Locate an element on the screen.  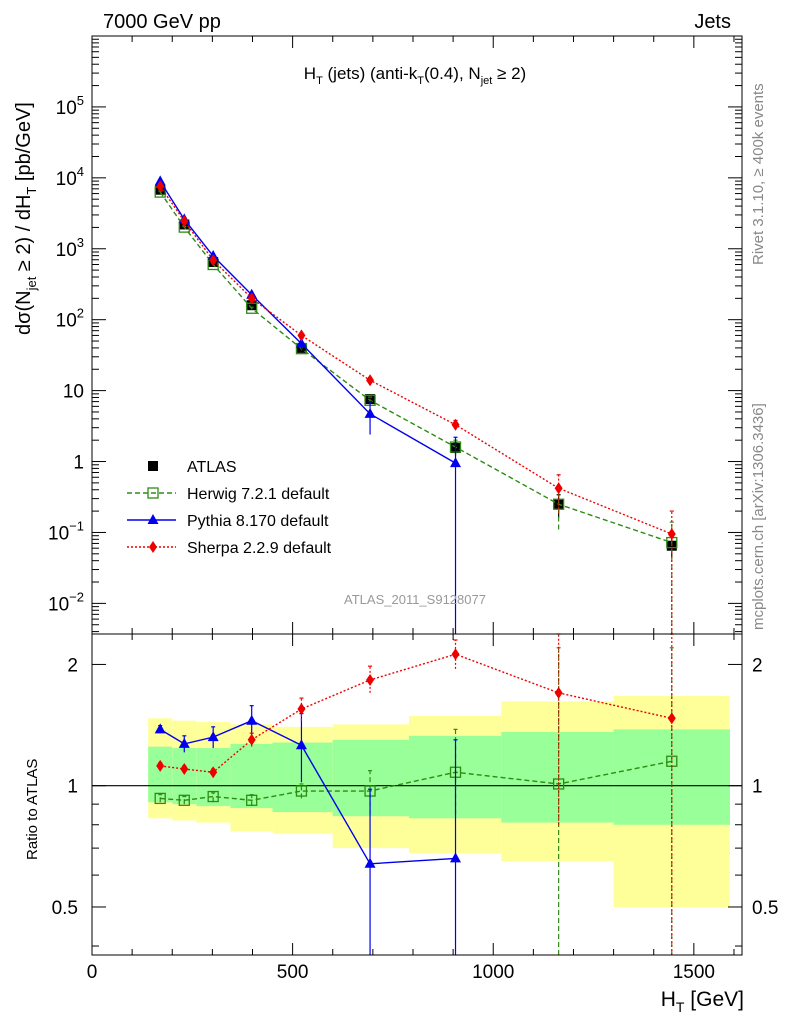
header-right: Jets is located at coordinates (712, 22).